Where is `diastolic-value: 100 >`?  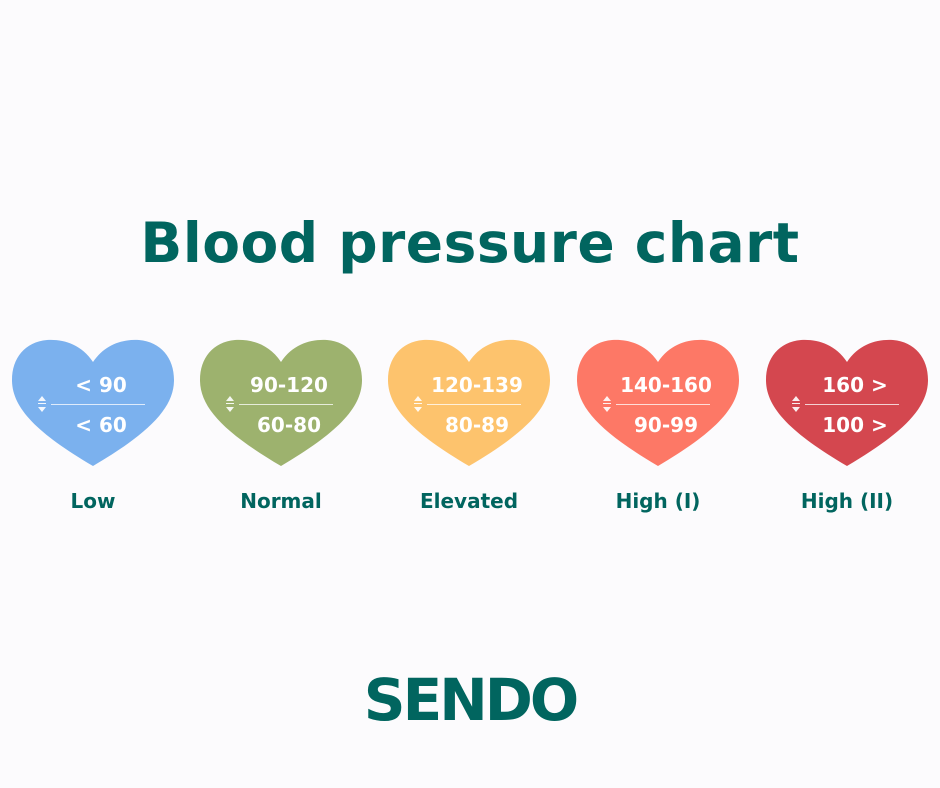
diastolic-value: 100 > is located at coordinates (855, 425).